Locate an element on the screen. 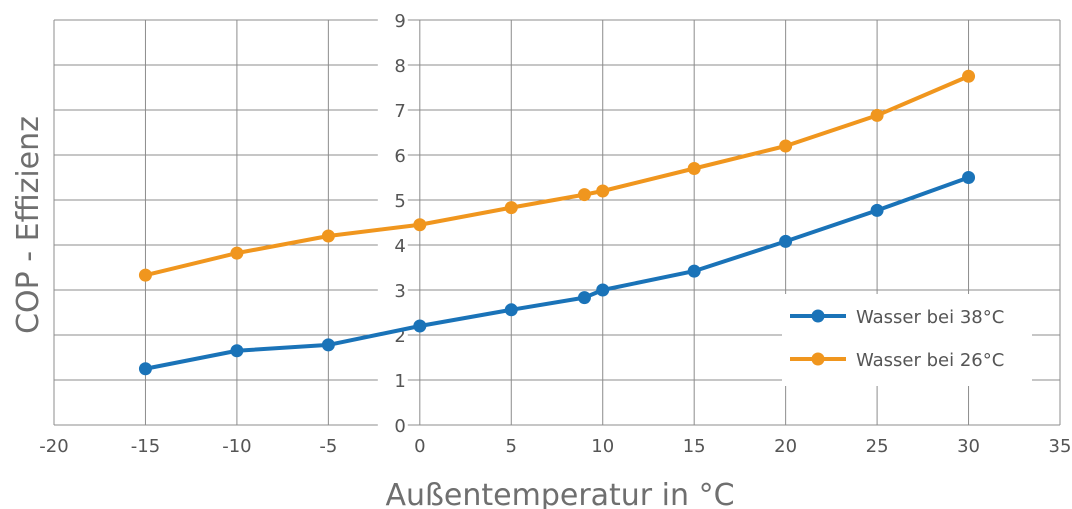 The height and width of the screenshot is (509, 1072). legend-item: Wasser bei 38°C is located at coordinates (897, 317).